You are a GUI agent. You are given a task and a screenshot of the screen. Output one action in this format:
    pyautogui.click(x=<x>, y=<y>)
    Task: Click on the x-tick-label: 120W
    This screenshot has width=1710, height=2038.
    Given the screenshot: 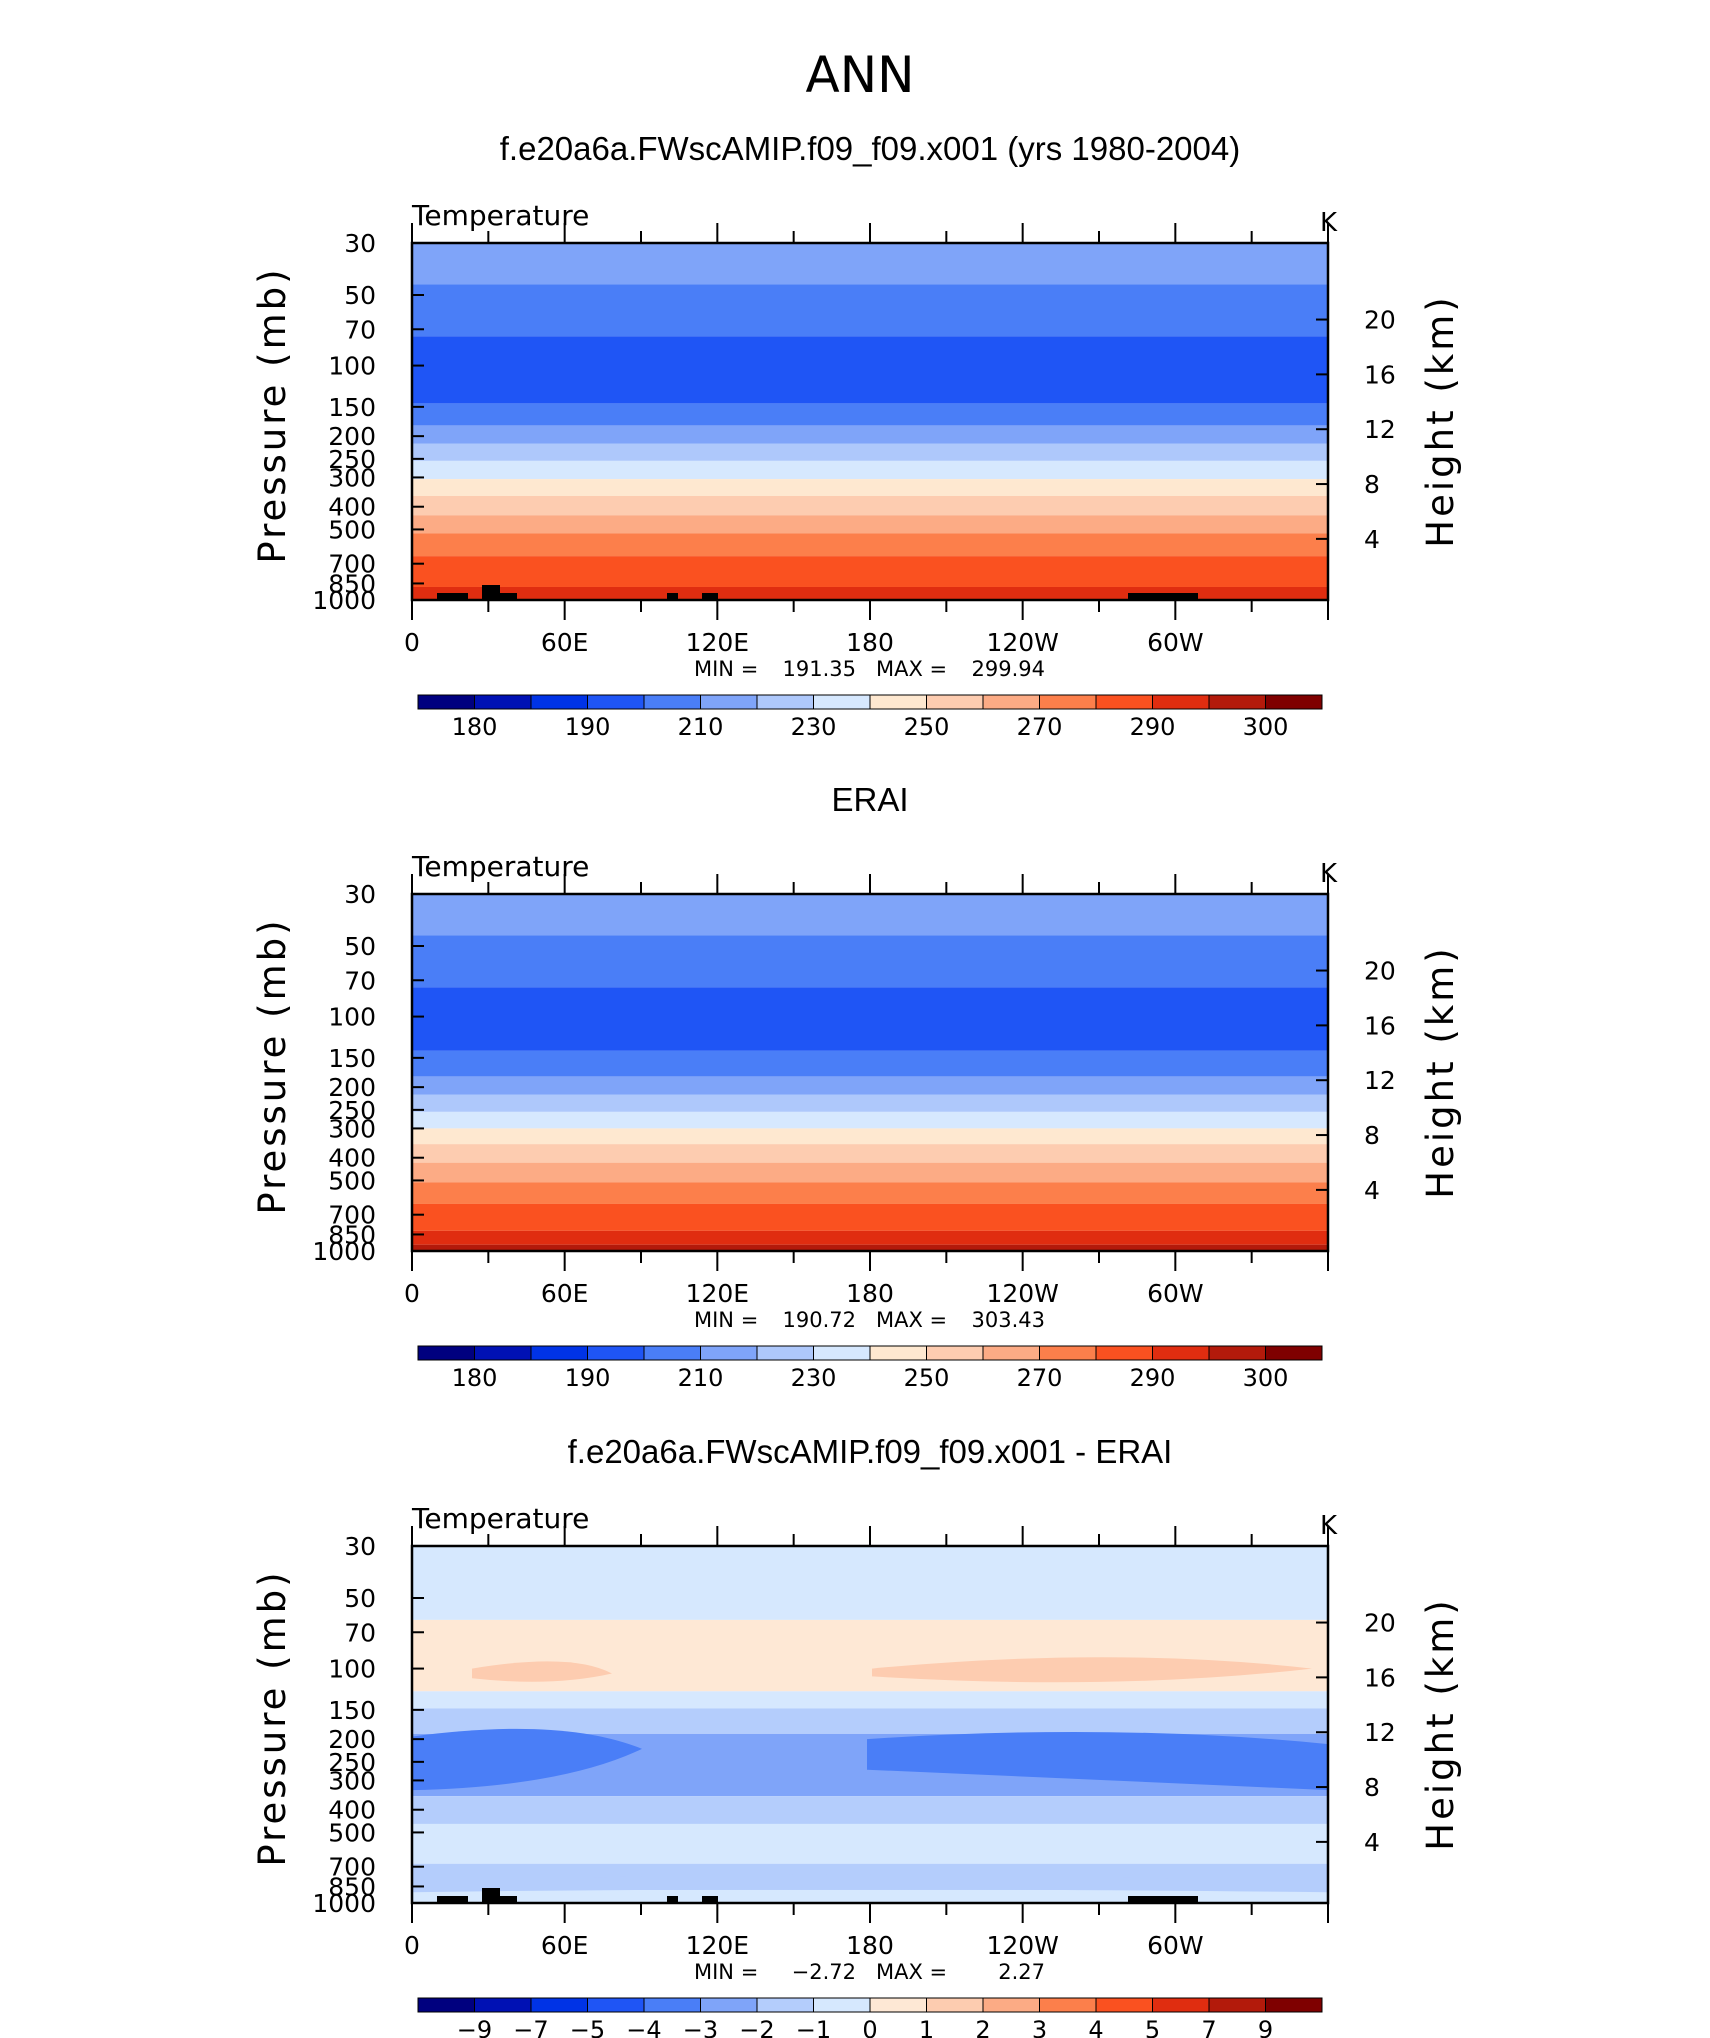 What is the action you would take?
    pyautogui.click(x=1022, y=1945)
    